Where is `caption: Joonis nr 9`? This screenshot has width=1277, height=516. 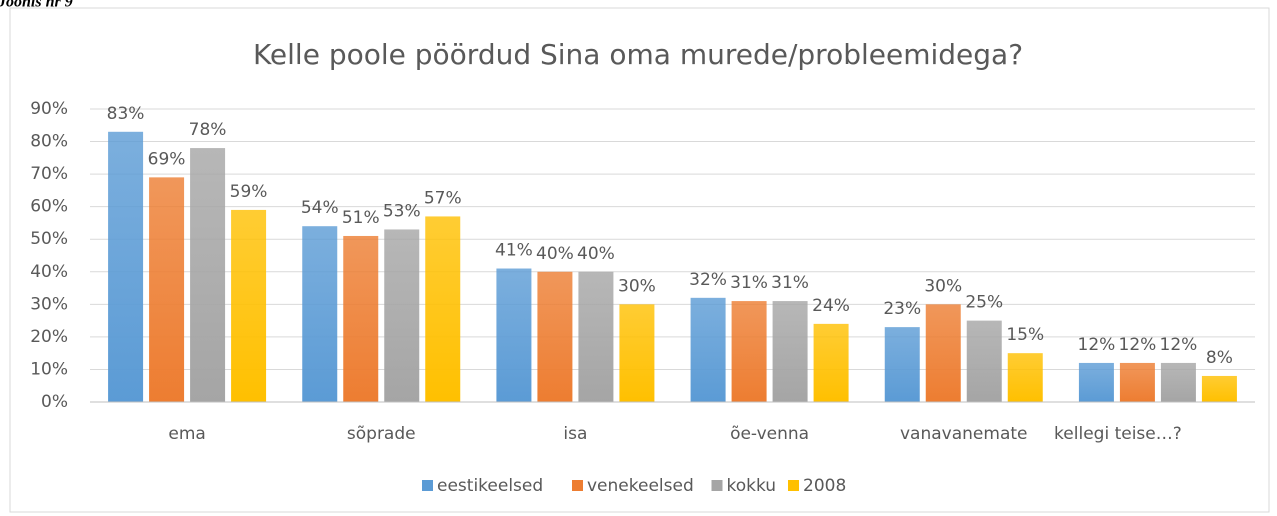
caption: Joonis nr 9 is located at coordinates (36, 5).